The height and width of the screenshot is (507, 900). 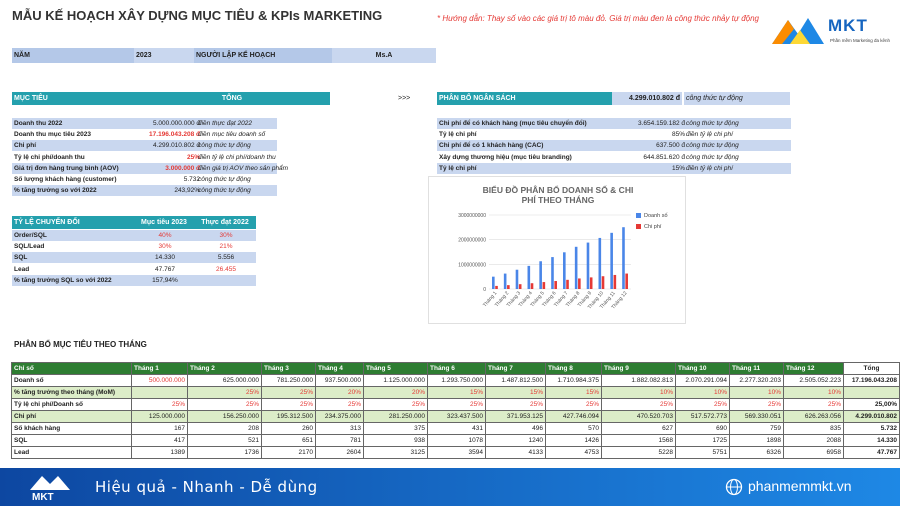 I want to click on table-cell, so click(x=159, y=392).